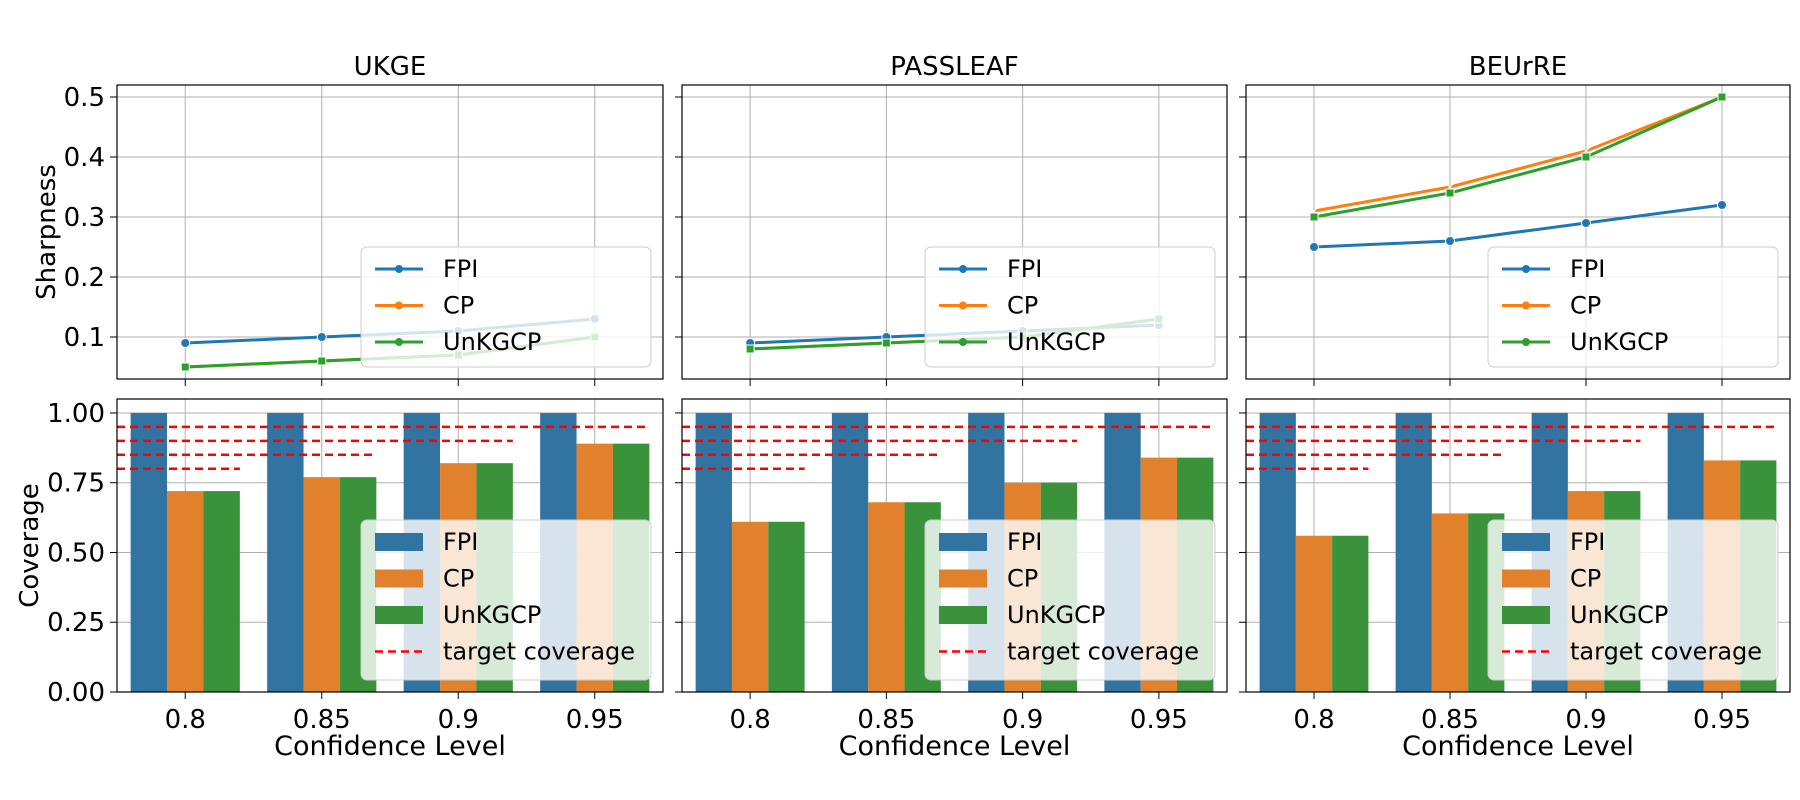 This screenshot has width=1800, height=800. Describe the element at coordinates (76, 414) in the screenshot. I see `ytick-label: 1.00` at that location.